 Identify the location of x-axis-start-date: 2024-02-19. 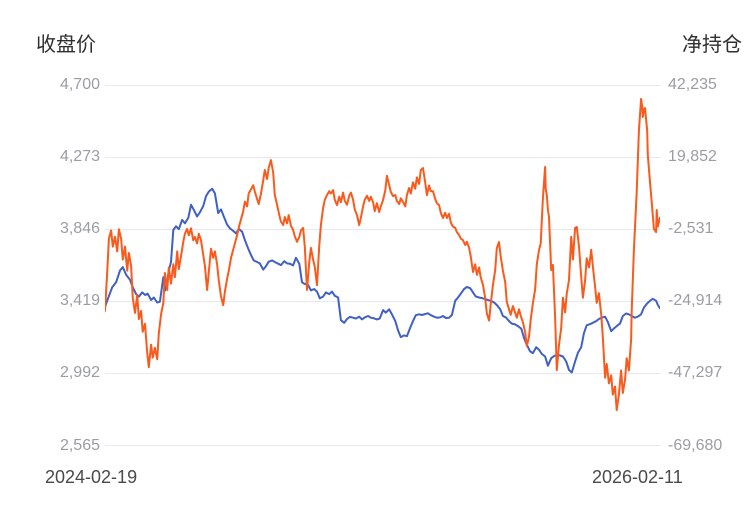
(91, 477).